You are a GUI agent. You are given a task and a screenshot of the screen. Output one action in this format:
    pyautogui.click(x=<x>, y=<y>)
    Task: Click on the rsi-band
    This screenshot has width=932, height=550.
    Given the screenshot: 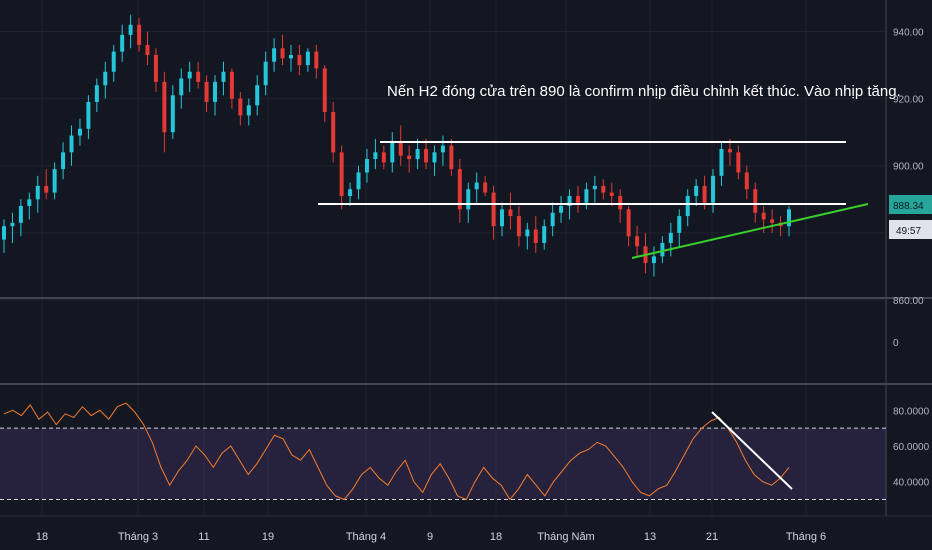 What is the action you would take?
    pyautogui.click(x=443, y=464)
    